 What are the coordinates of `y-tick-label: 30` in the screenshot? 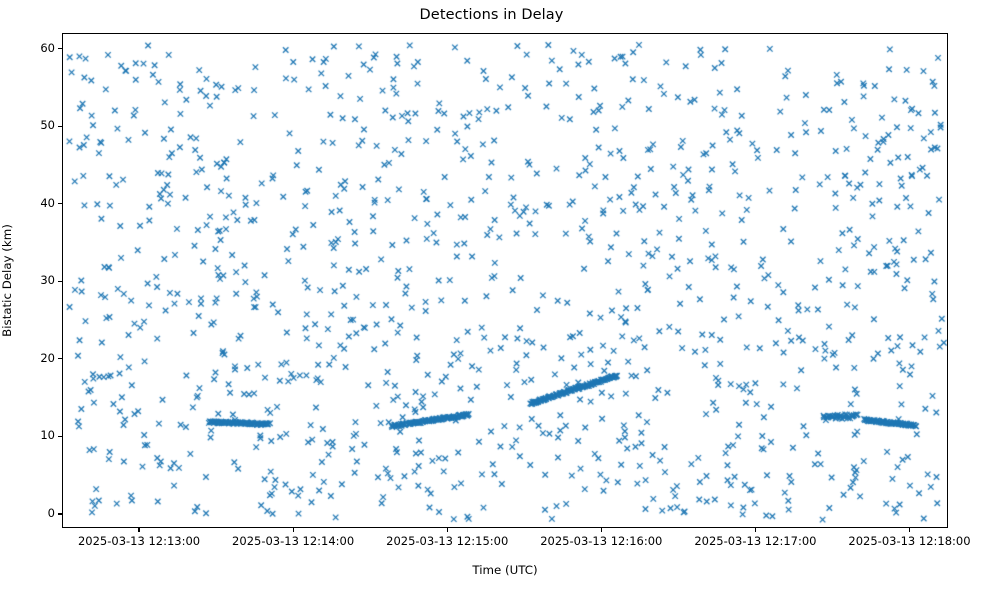 It's located at (47, 280).